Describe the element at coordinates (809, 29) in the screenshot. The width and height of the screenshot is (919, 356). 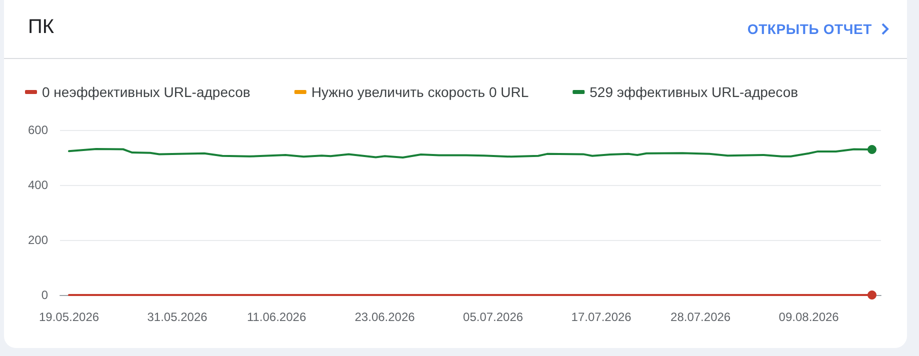
I see `text: ОТКРЫТЬ ОТЧЕТ` at that location.